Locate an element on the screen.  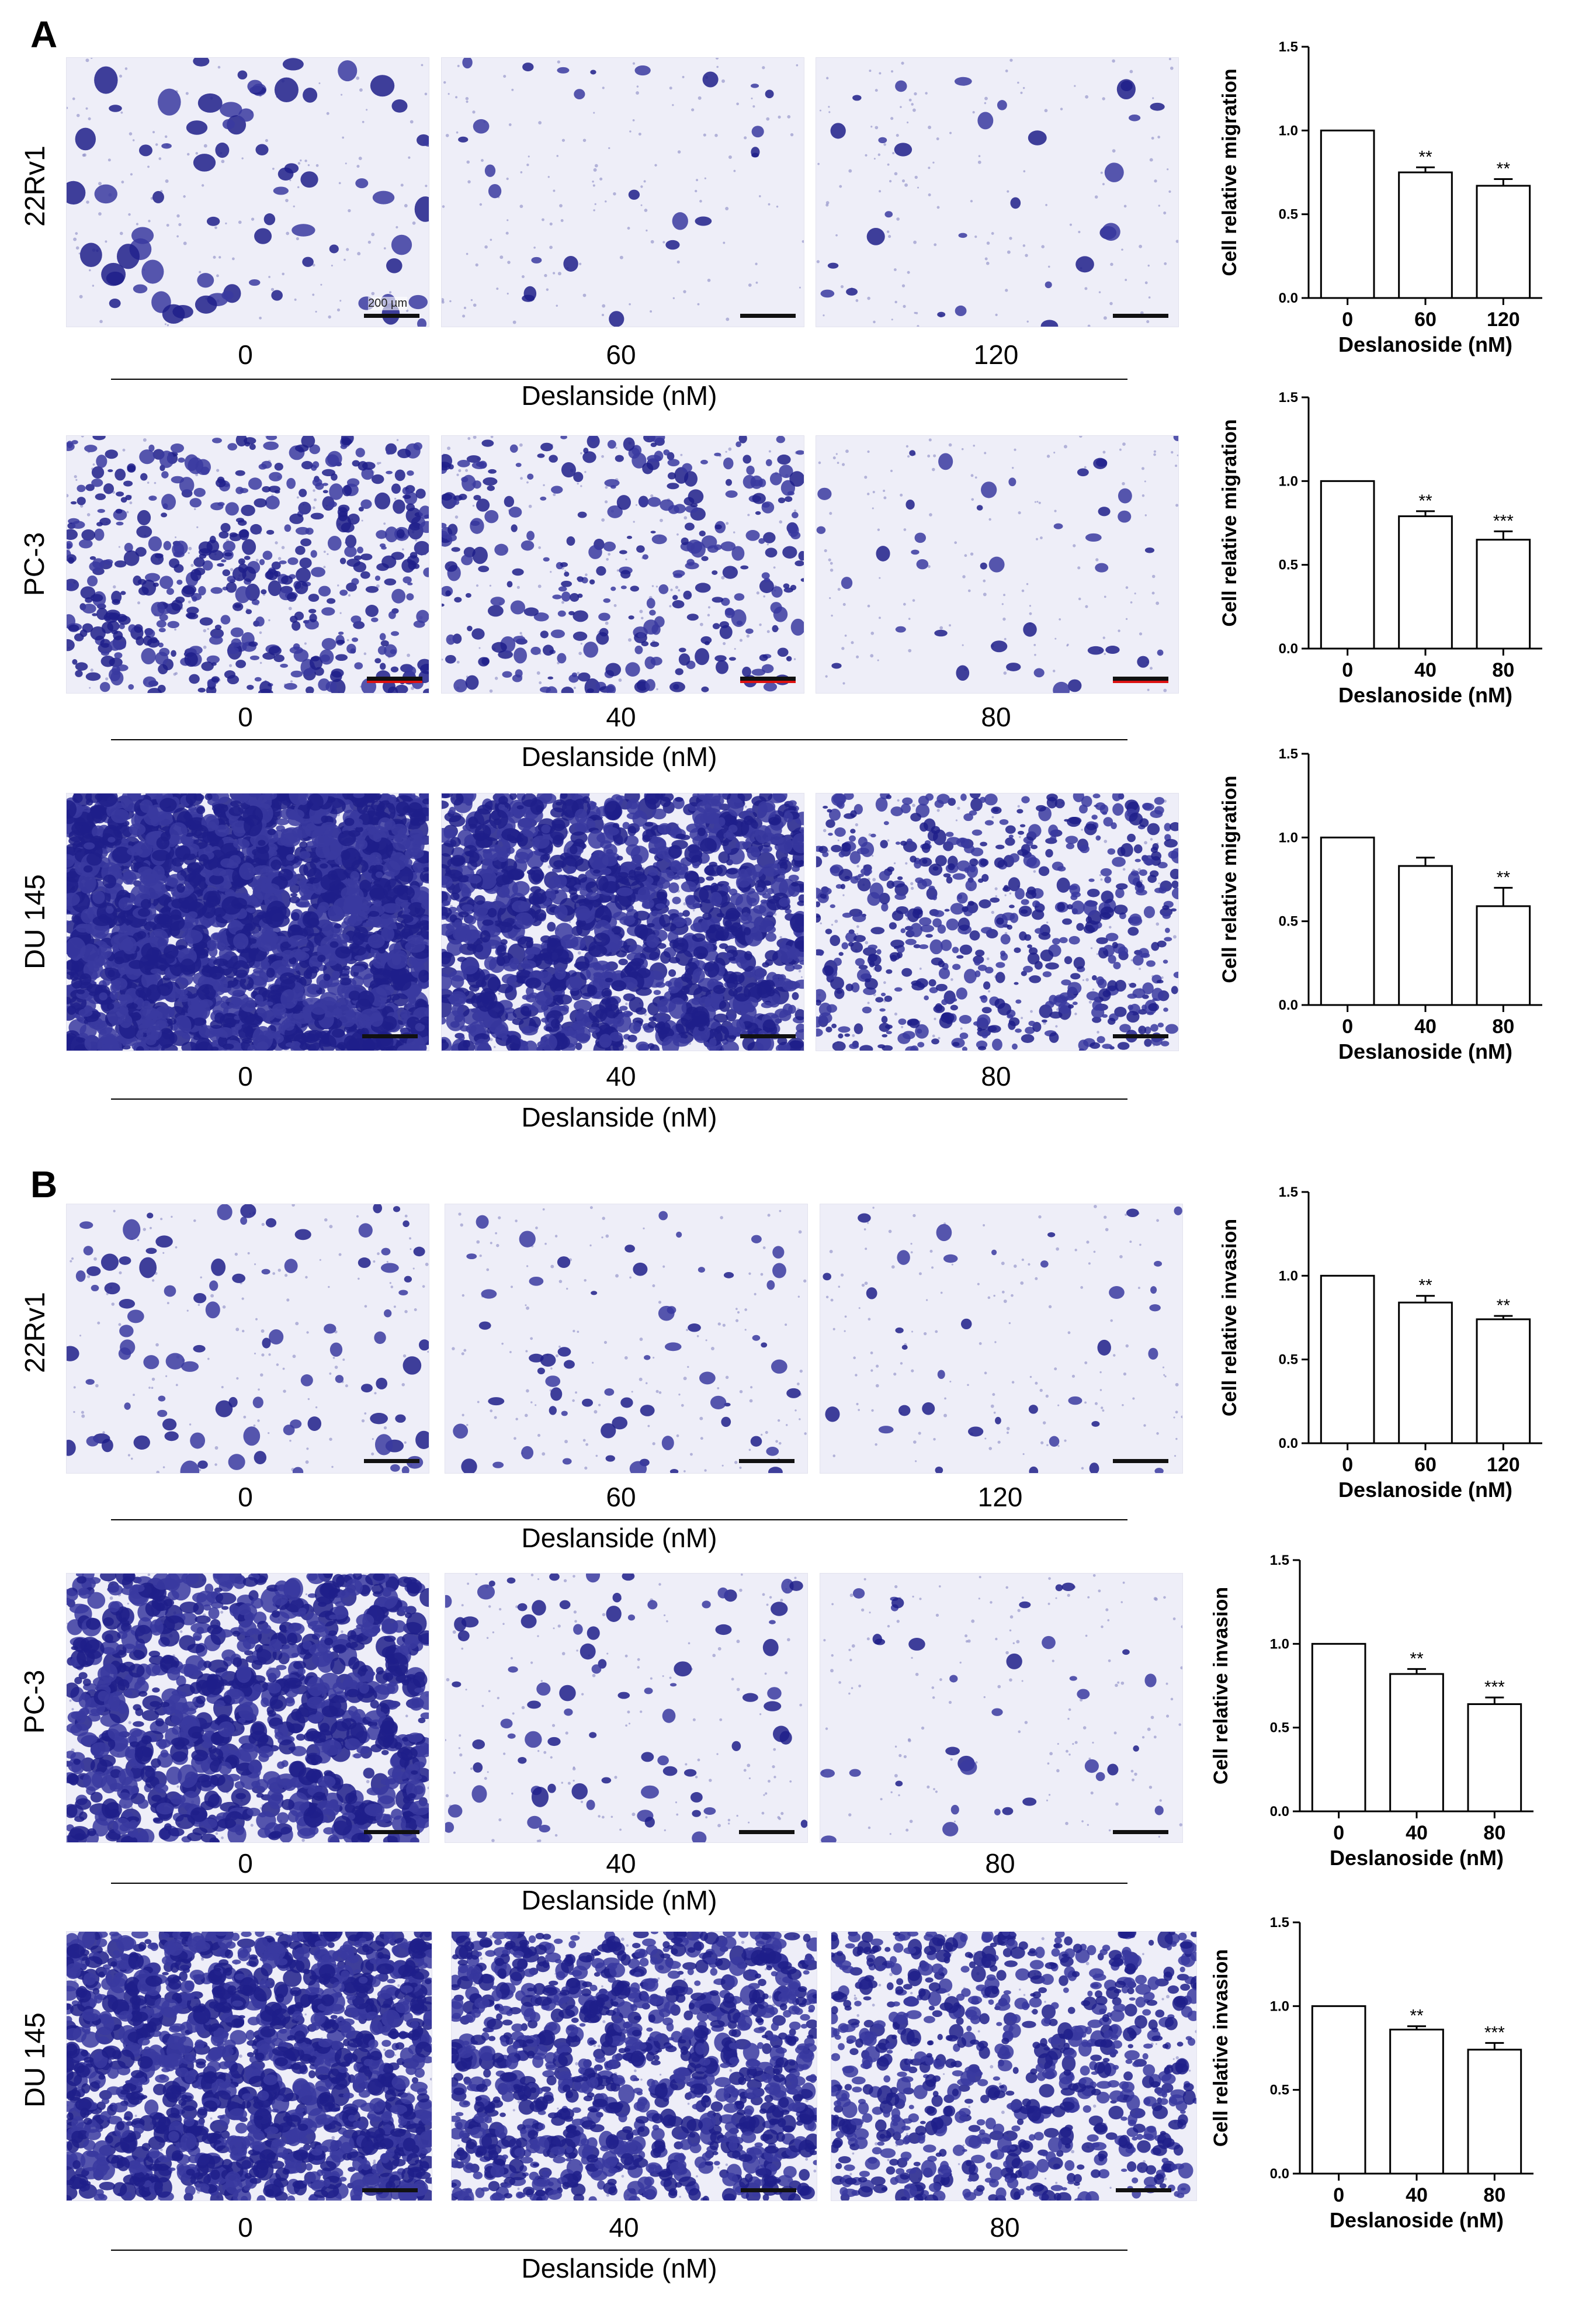
x-tick-label: 60 is located at coordinates (1425, 320).